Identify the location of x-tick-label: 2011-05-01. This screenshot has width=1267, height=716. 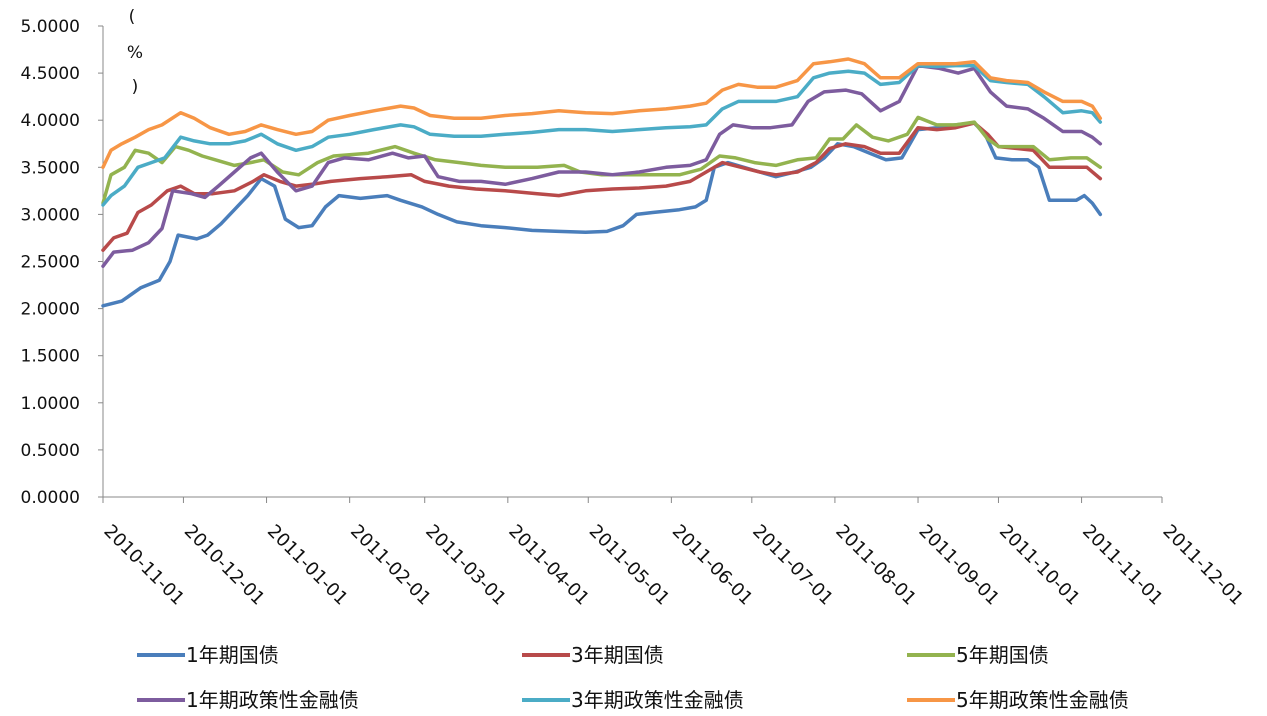
(629, 565).